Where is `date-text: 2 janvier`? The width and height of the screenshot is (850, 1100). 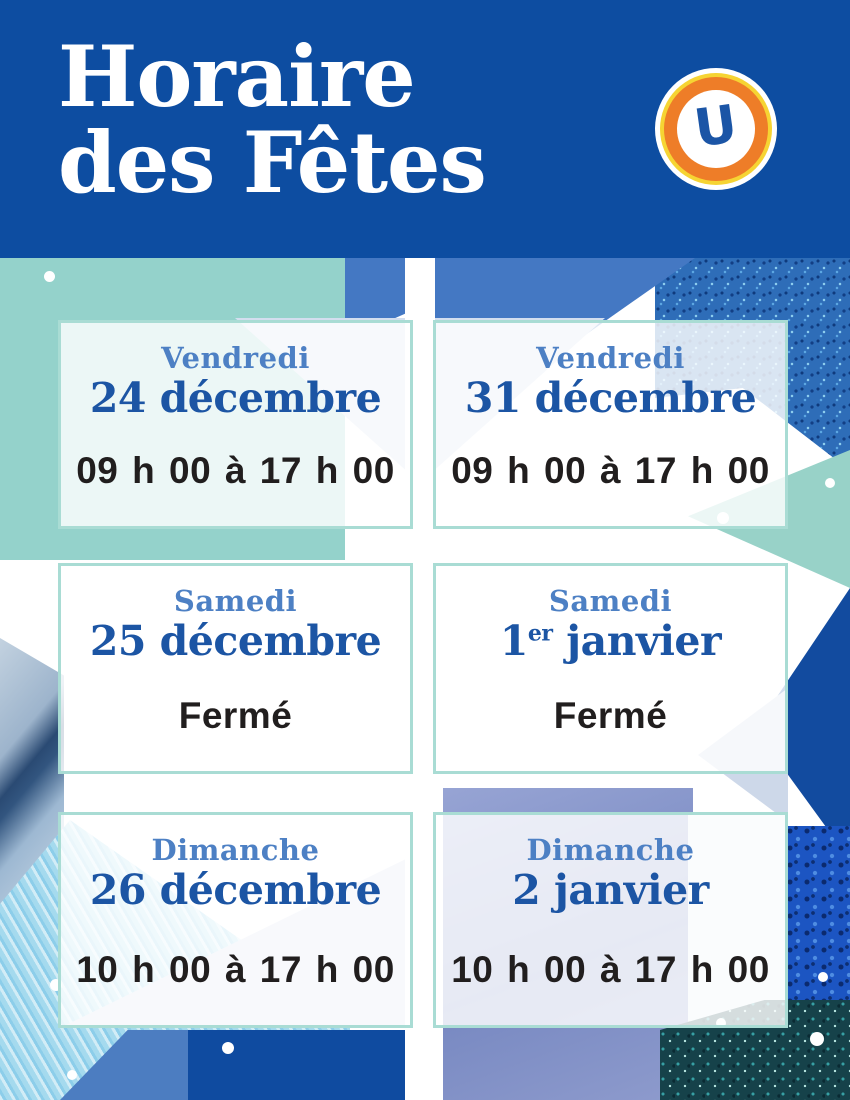 date-text: 2 janvier is located at coordinates (610, 889).